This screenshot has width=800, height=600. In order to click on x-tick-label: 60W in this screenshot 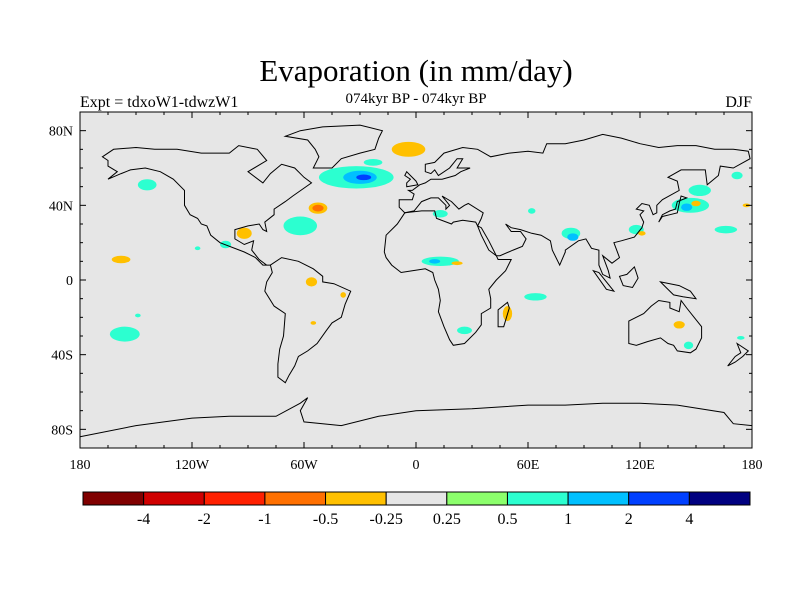, I will do `click(304, 465)`.